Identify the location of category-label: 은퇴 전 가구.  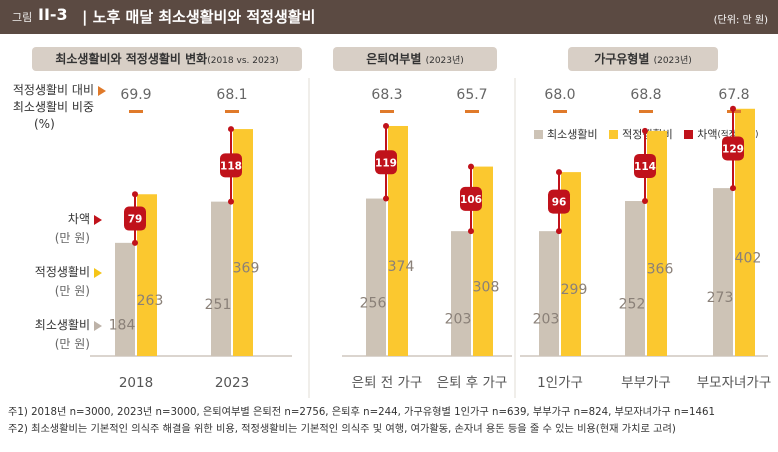
(387, 383).